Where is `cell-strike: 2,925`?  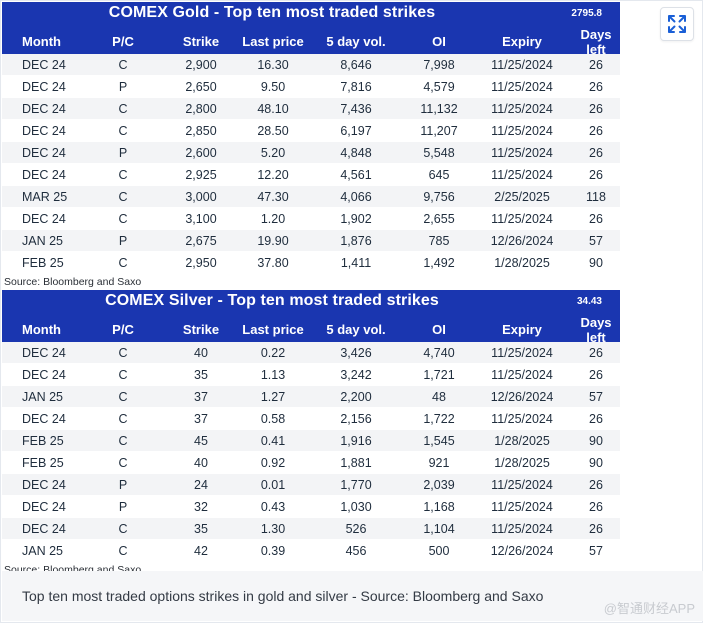 cell-strike: 2,925 is located at coordinates (201, 174).